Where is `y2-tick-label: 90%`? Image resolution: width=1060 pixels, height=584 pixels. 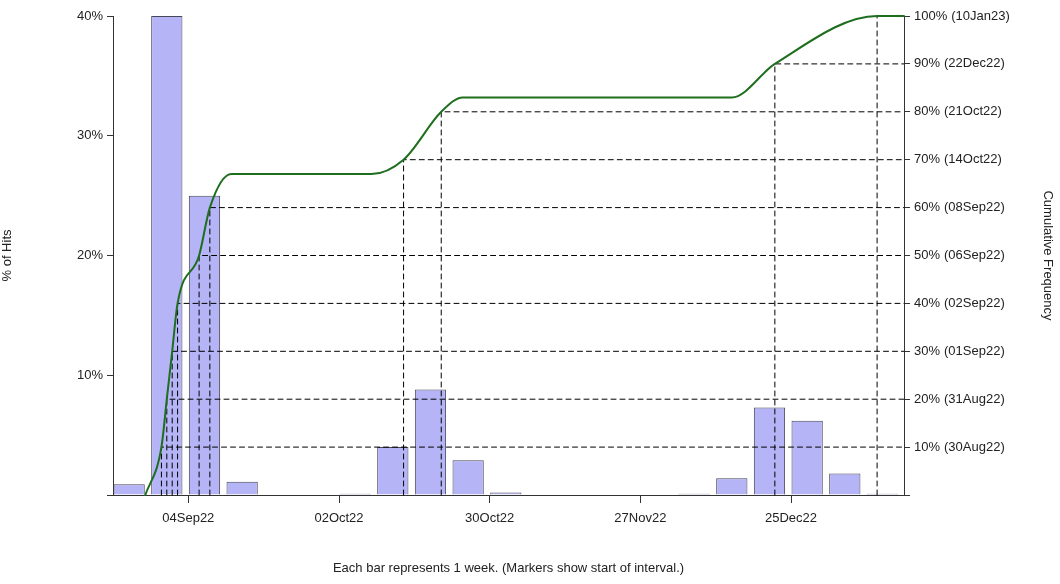 y2-tick-label: 90% is located at coordinates (927, 63).